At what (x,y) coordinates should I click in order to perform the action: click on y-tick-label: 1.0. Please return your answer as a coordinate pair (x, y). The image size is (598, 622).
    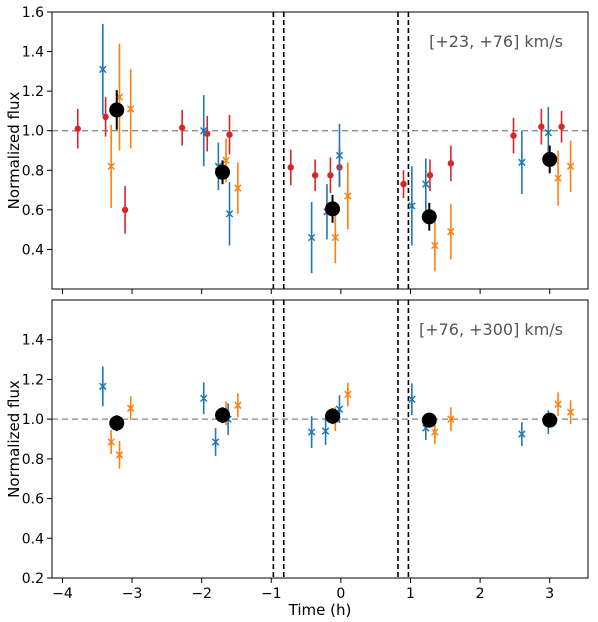
    Looking at the image, I should click on (33, 420).